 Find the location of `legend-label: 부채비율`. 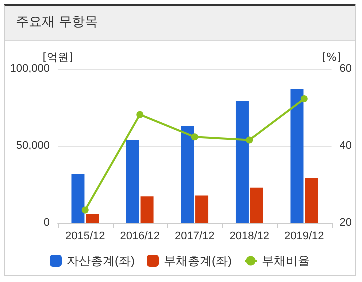

legend-label: 부채비율 is located at coordinates (286, 261).